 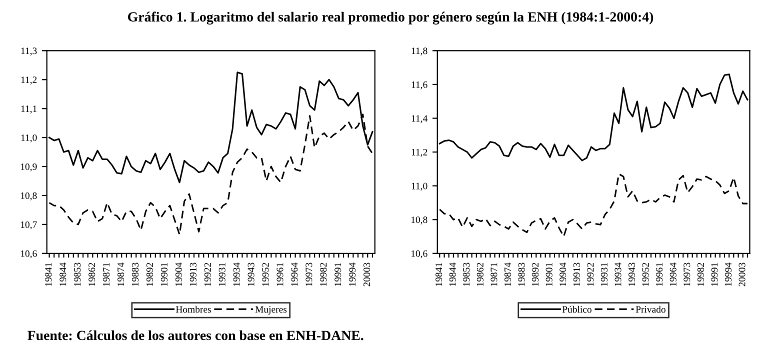 I want to click on y-tick-label: 11,6, so click(x=420, y=85).